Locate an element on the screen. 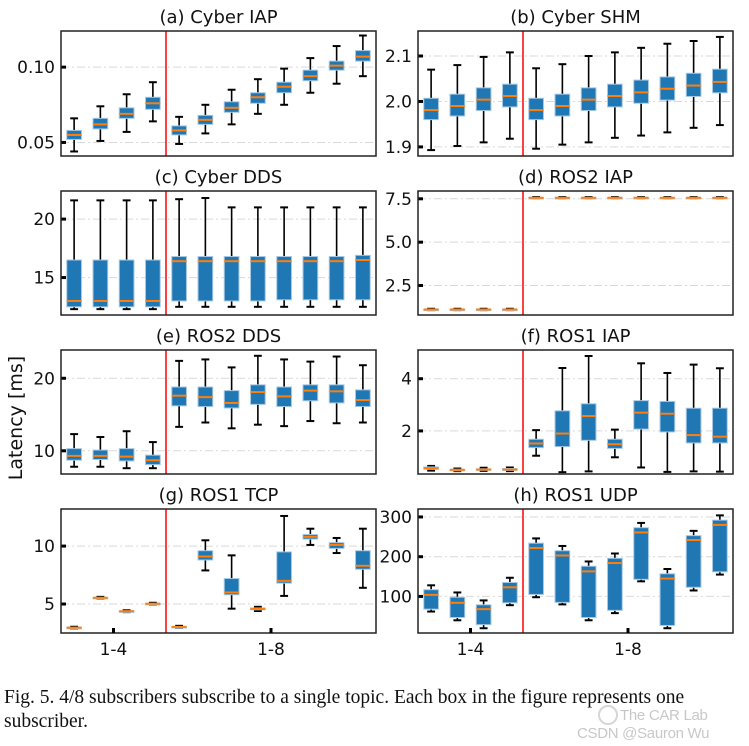  subplot-5: (f) ROS1 IAP 2 4 is located at coordinates (567, 400).